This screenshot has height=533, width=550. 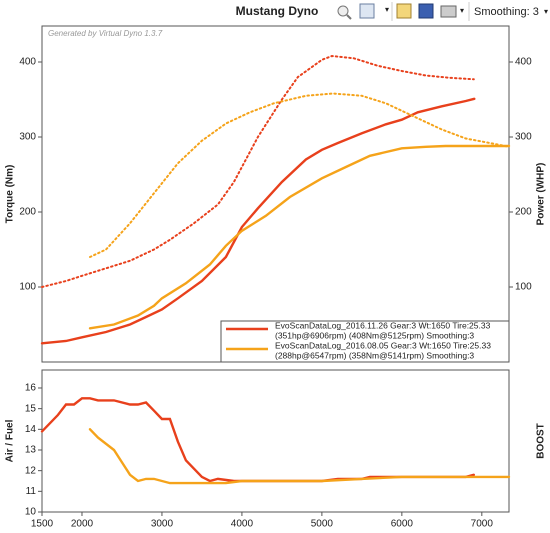 I want to click on toolbar: Mustang Dyno ▾ ▾ Smoothing: 3 ▾, so click(x=392, y=11).